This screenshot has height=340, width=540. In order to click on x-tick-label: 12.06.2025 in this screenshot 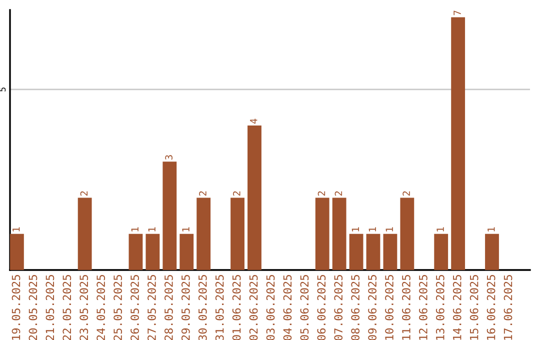, I will do `click(423, 307)`.